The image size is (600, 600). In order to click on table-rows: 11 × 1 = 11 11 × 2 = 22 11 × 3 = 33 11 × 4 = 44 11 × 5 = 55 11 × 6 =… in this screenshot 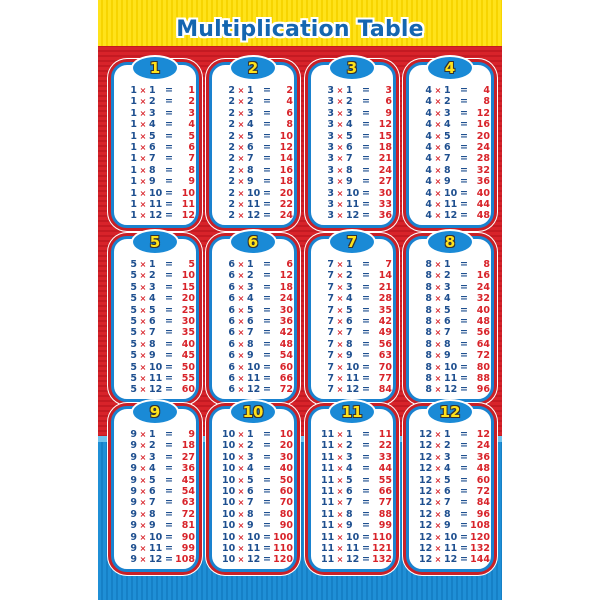, I will do `click(352, 497)`.